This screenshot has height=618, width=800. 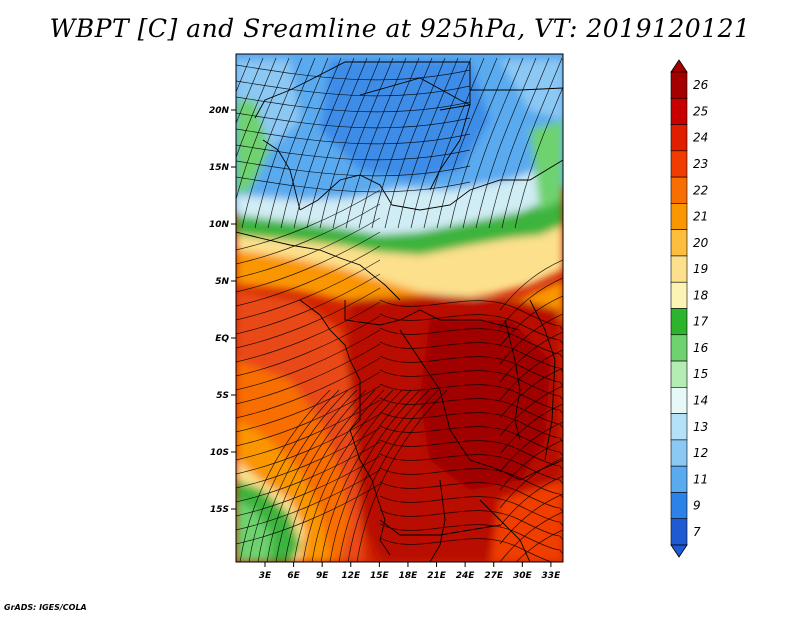 I want to click on lat-tick-label: 5S, so click(x=222, y=396).